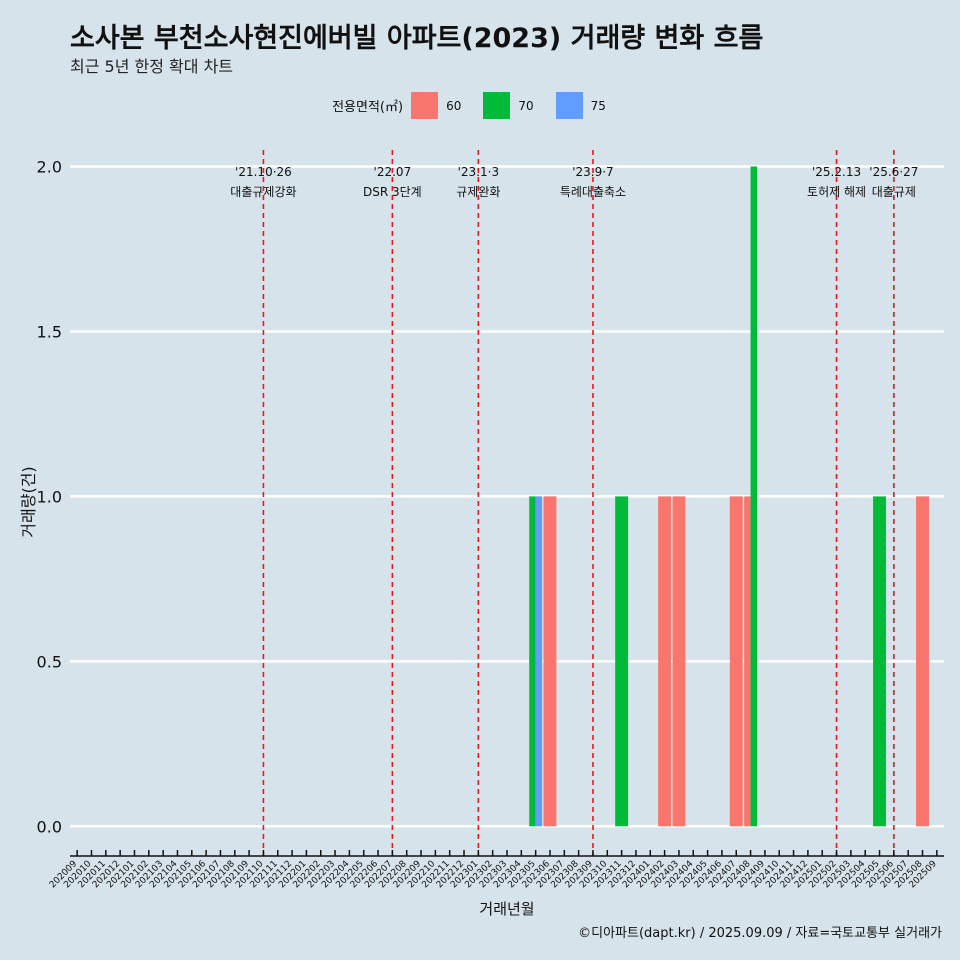 The height and width of the screenshot is (960, 960). Describe the element at coordinates (478, 192) in the screenshot. I see `event-label: 규제완화` at that location.